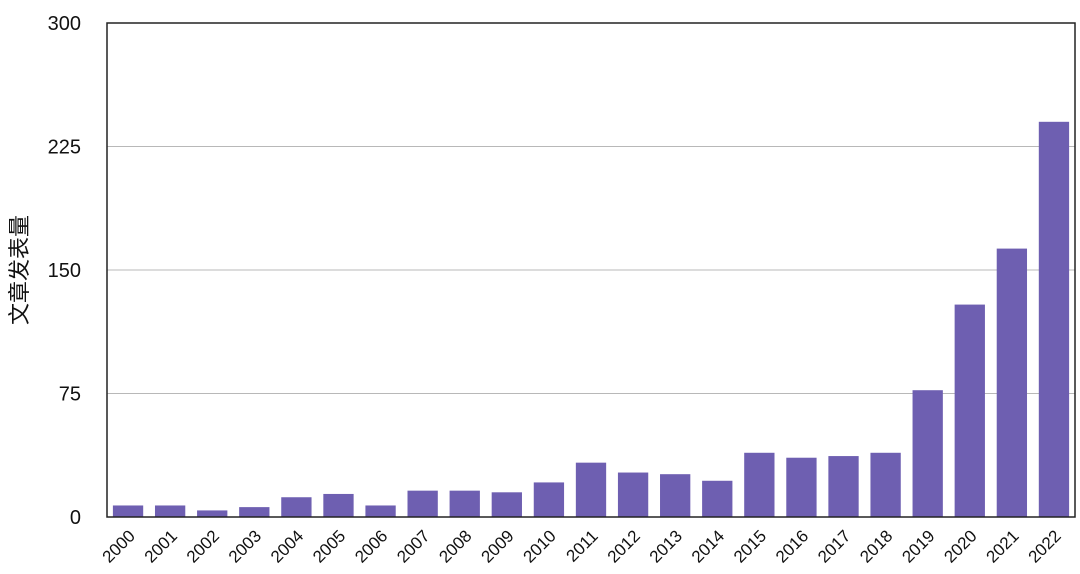 This screenshot has height=574, width=1080. What do you see at coordinates (792, 546) in the screenshot?
I see `x-tick-label: 2016` at bounding box center [792, 546].